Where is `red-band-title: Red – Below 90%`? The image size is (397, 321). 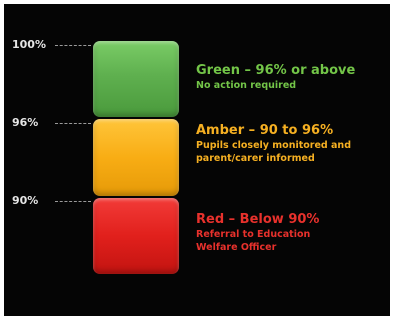
red-band-title: Red – Below 90% is located at coordinates (258, 219).